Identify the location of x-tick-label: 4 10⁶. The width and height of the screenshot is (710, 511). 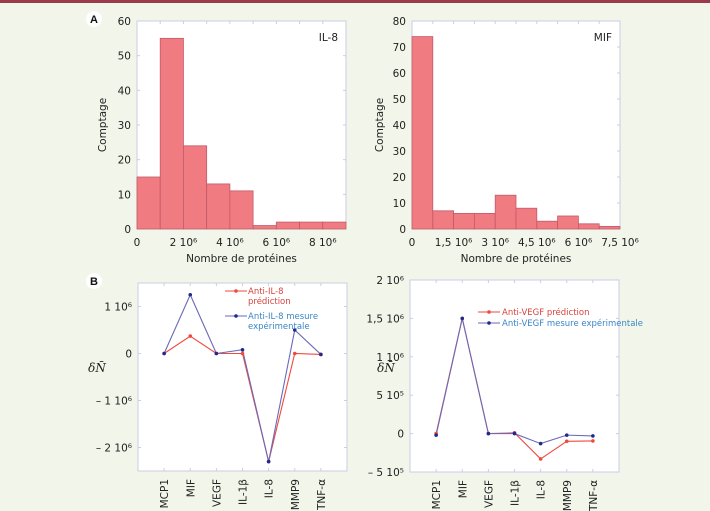
(230, 243).